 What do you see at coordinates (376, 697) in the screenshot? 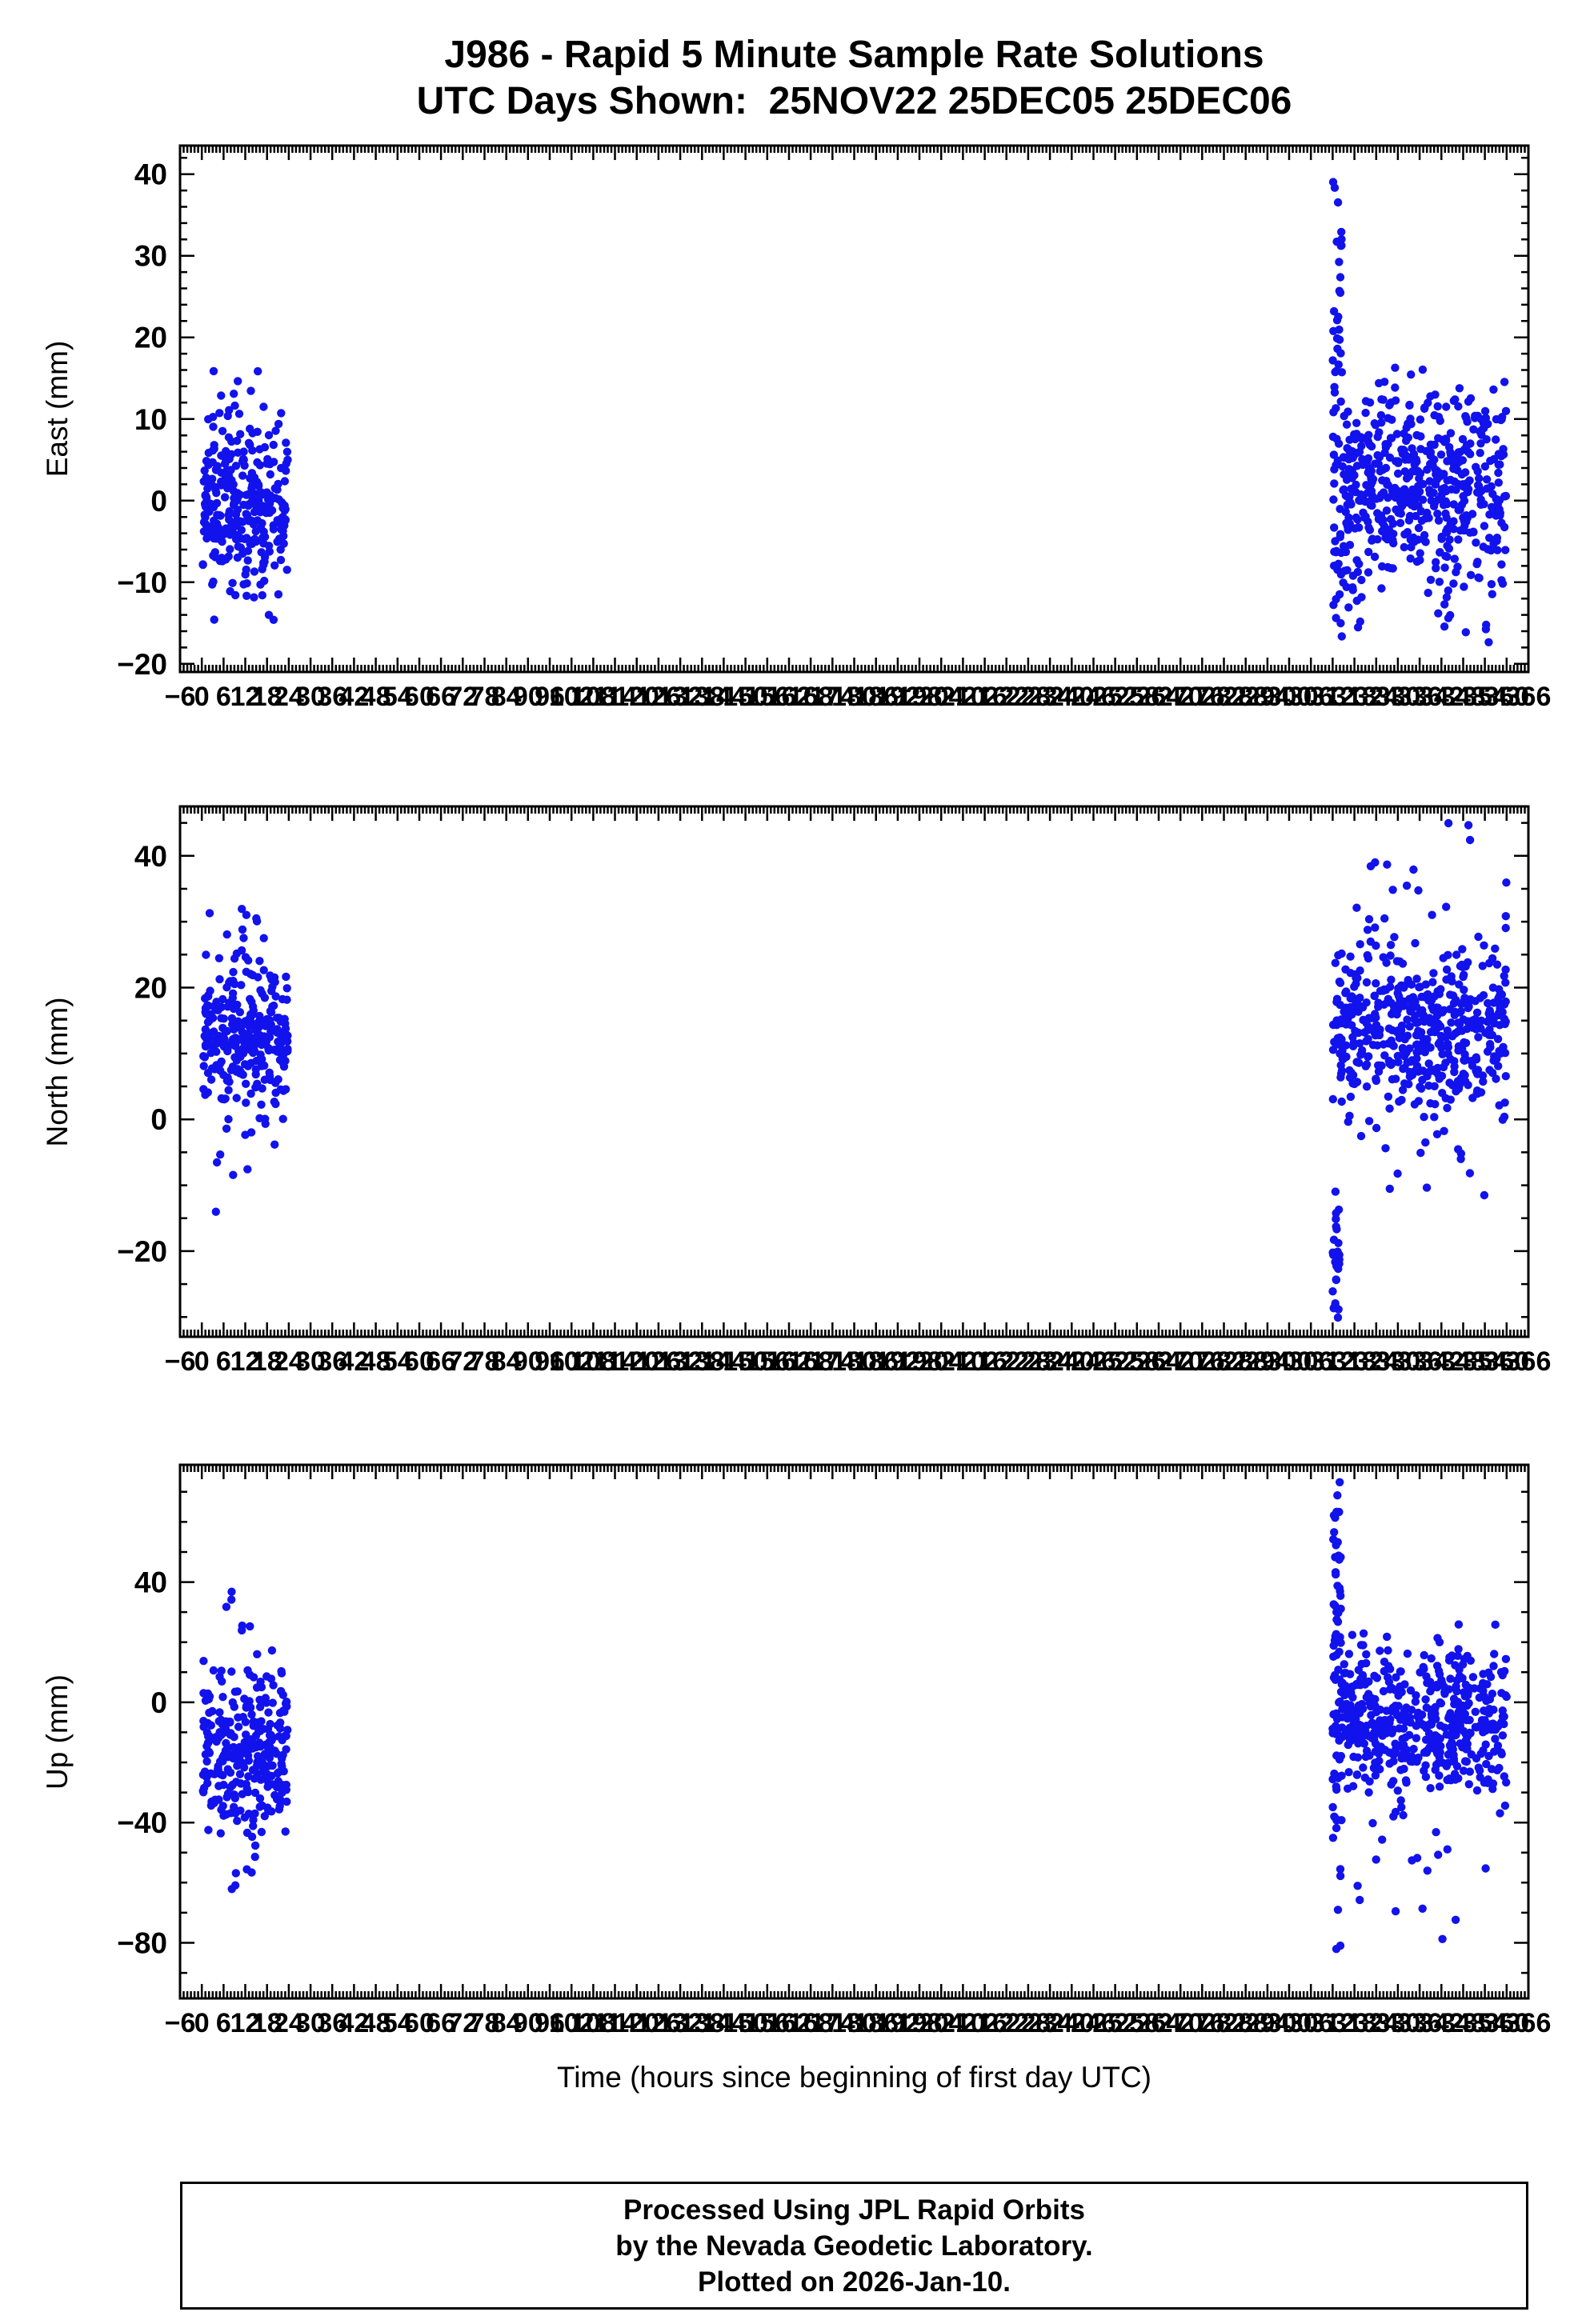
I see `east-xtick-label: 48` at bounding box center [376, 697].